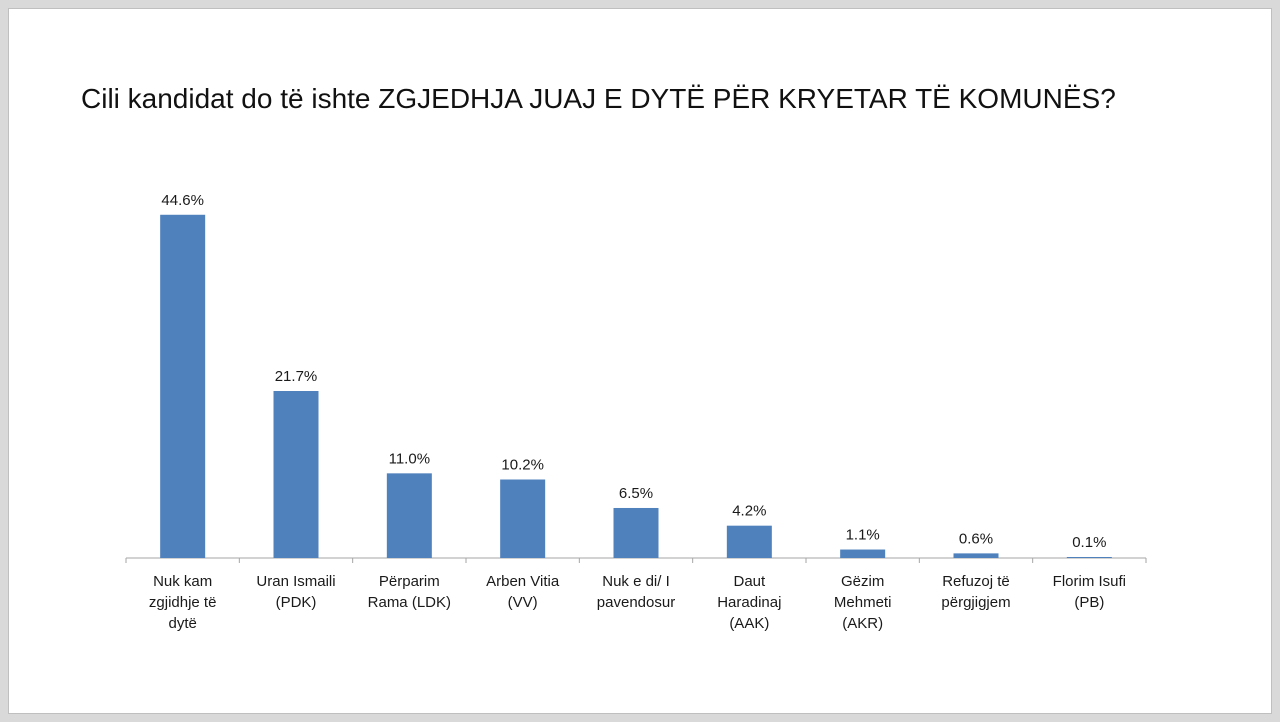 The image size is (1280, 722). I want to click on category-label: Përparim Rama (LDK), so click(409, 592).